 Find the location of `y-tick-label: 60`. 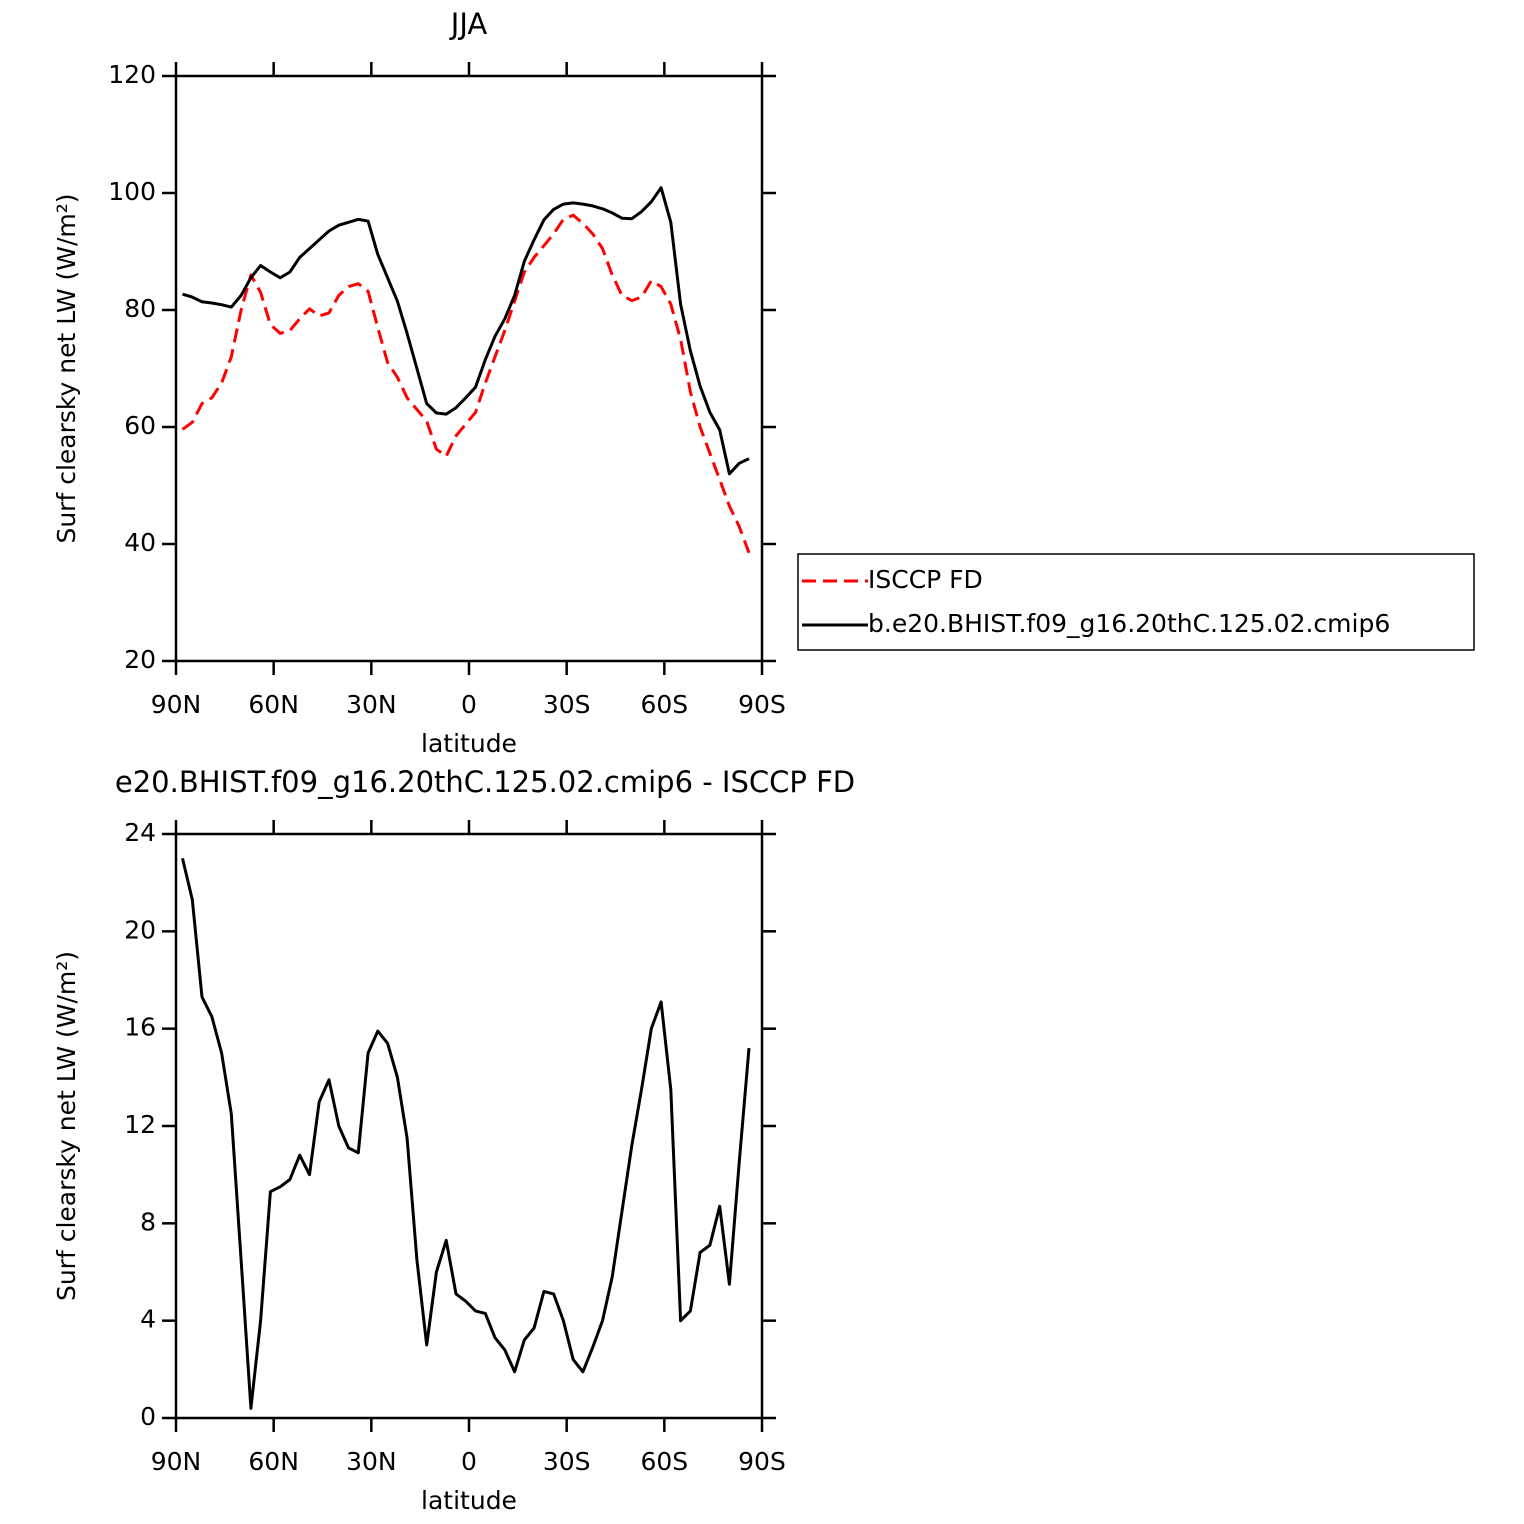

y-tick-label: 60 is located at coordinates (140, 425).